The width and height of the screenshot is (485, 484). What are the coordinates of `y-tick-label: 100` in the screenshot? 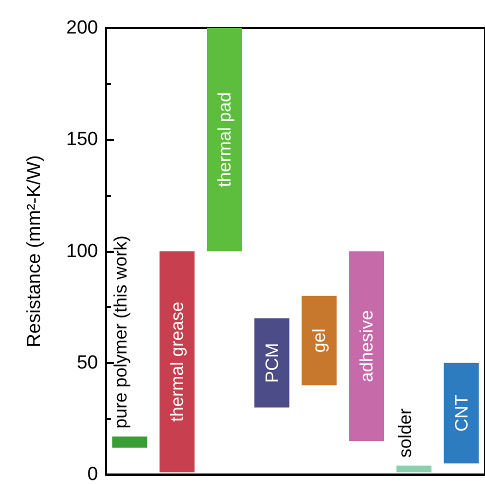 It's located at (82, 251).